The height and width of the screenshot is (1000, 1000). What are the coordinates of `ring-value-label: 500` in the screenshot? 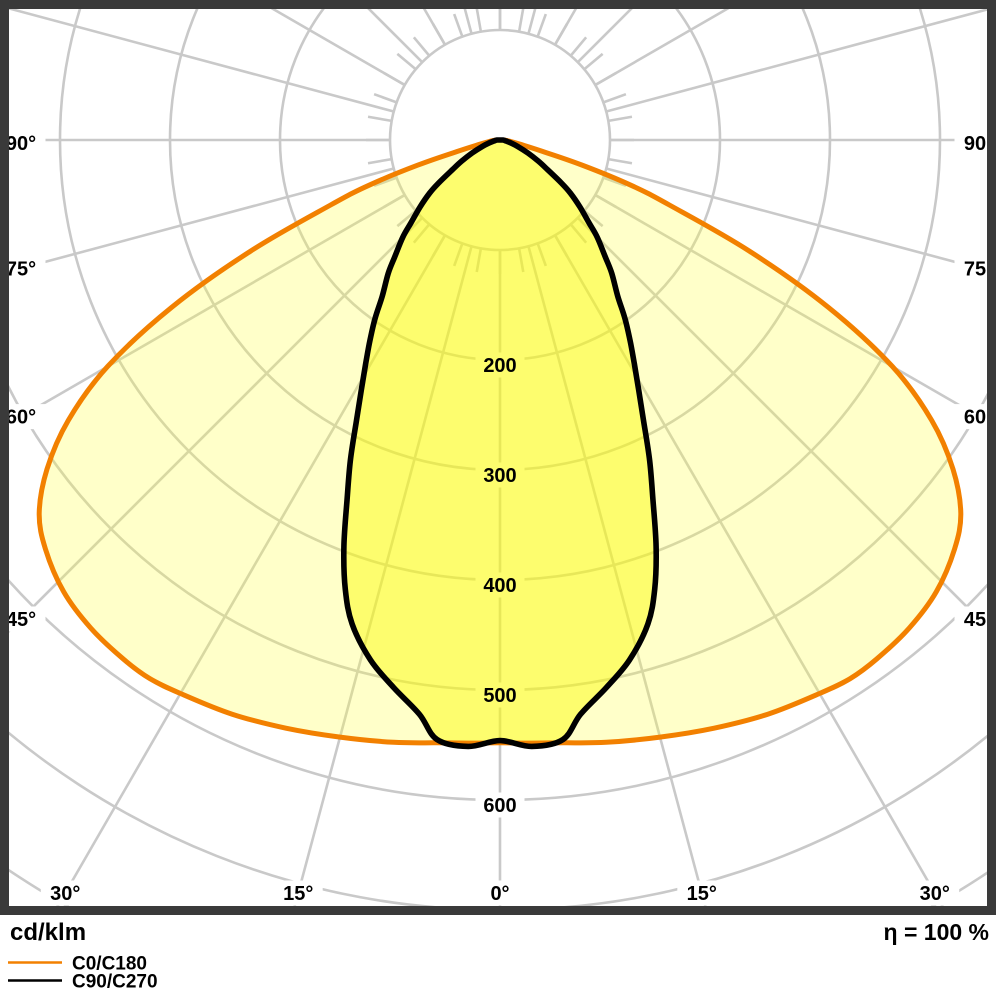 It's located at (499, 696).